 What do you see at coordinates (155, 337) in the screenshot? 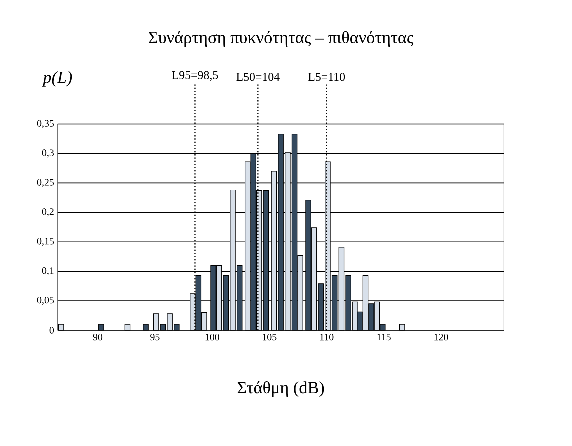
I see `x-tick-label: 95` at bounding box center [155, 337].